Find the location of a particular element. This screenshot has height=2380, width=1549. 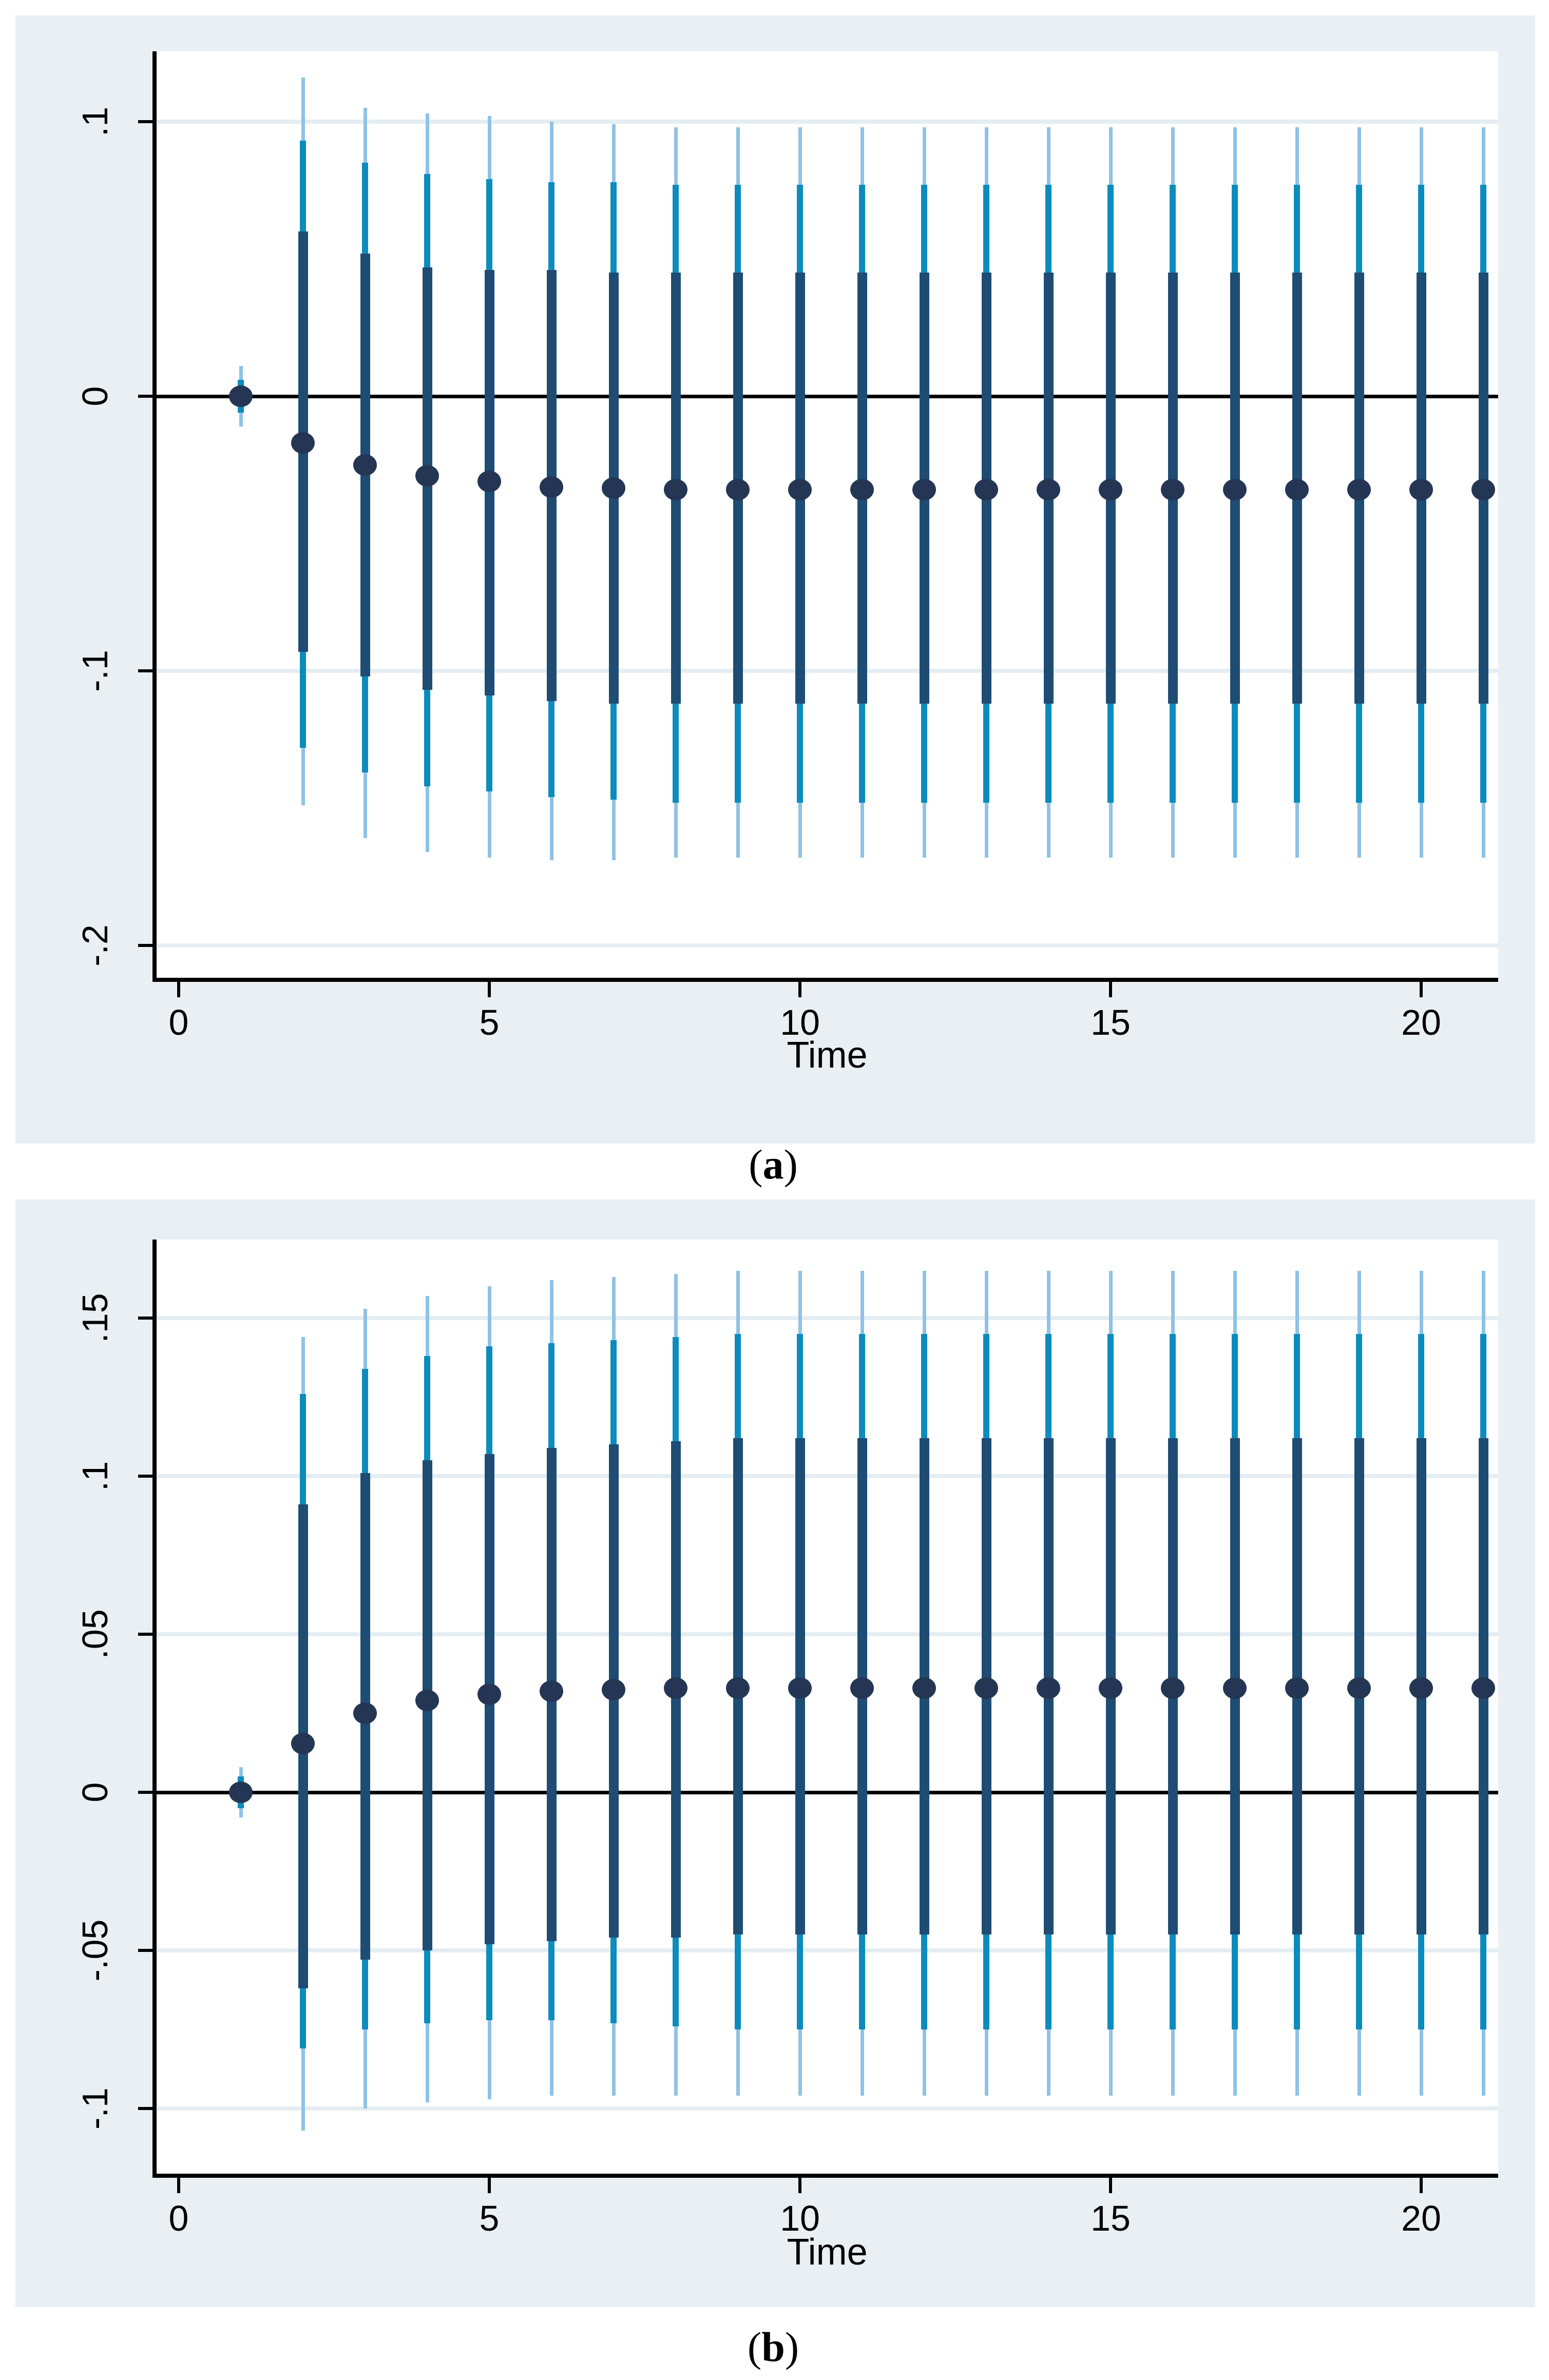

caption-b-close: ) is located at coordinates (792, 2347).